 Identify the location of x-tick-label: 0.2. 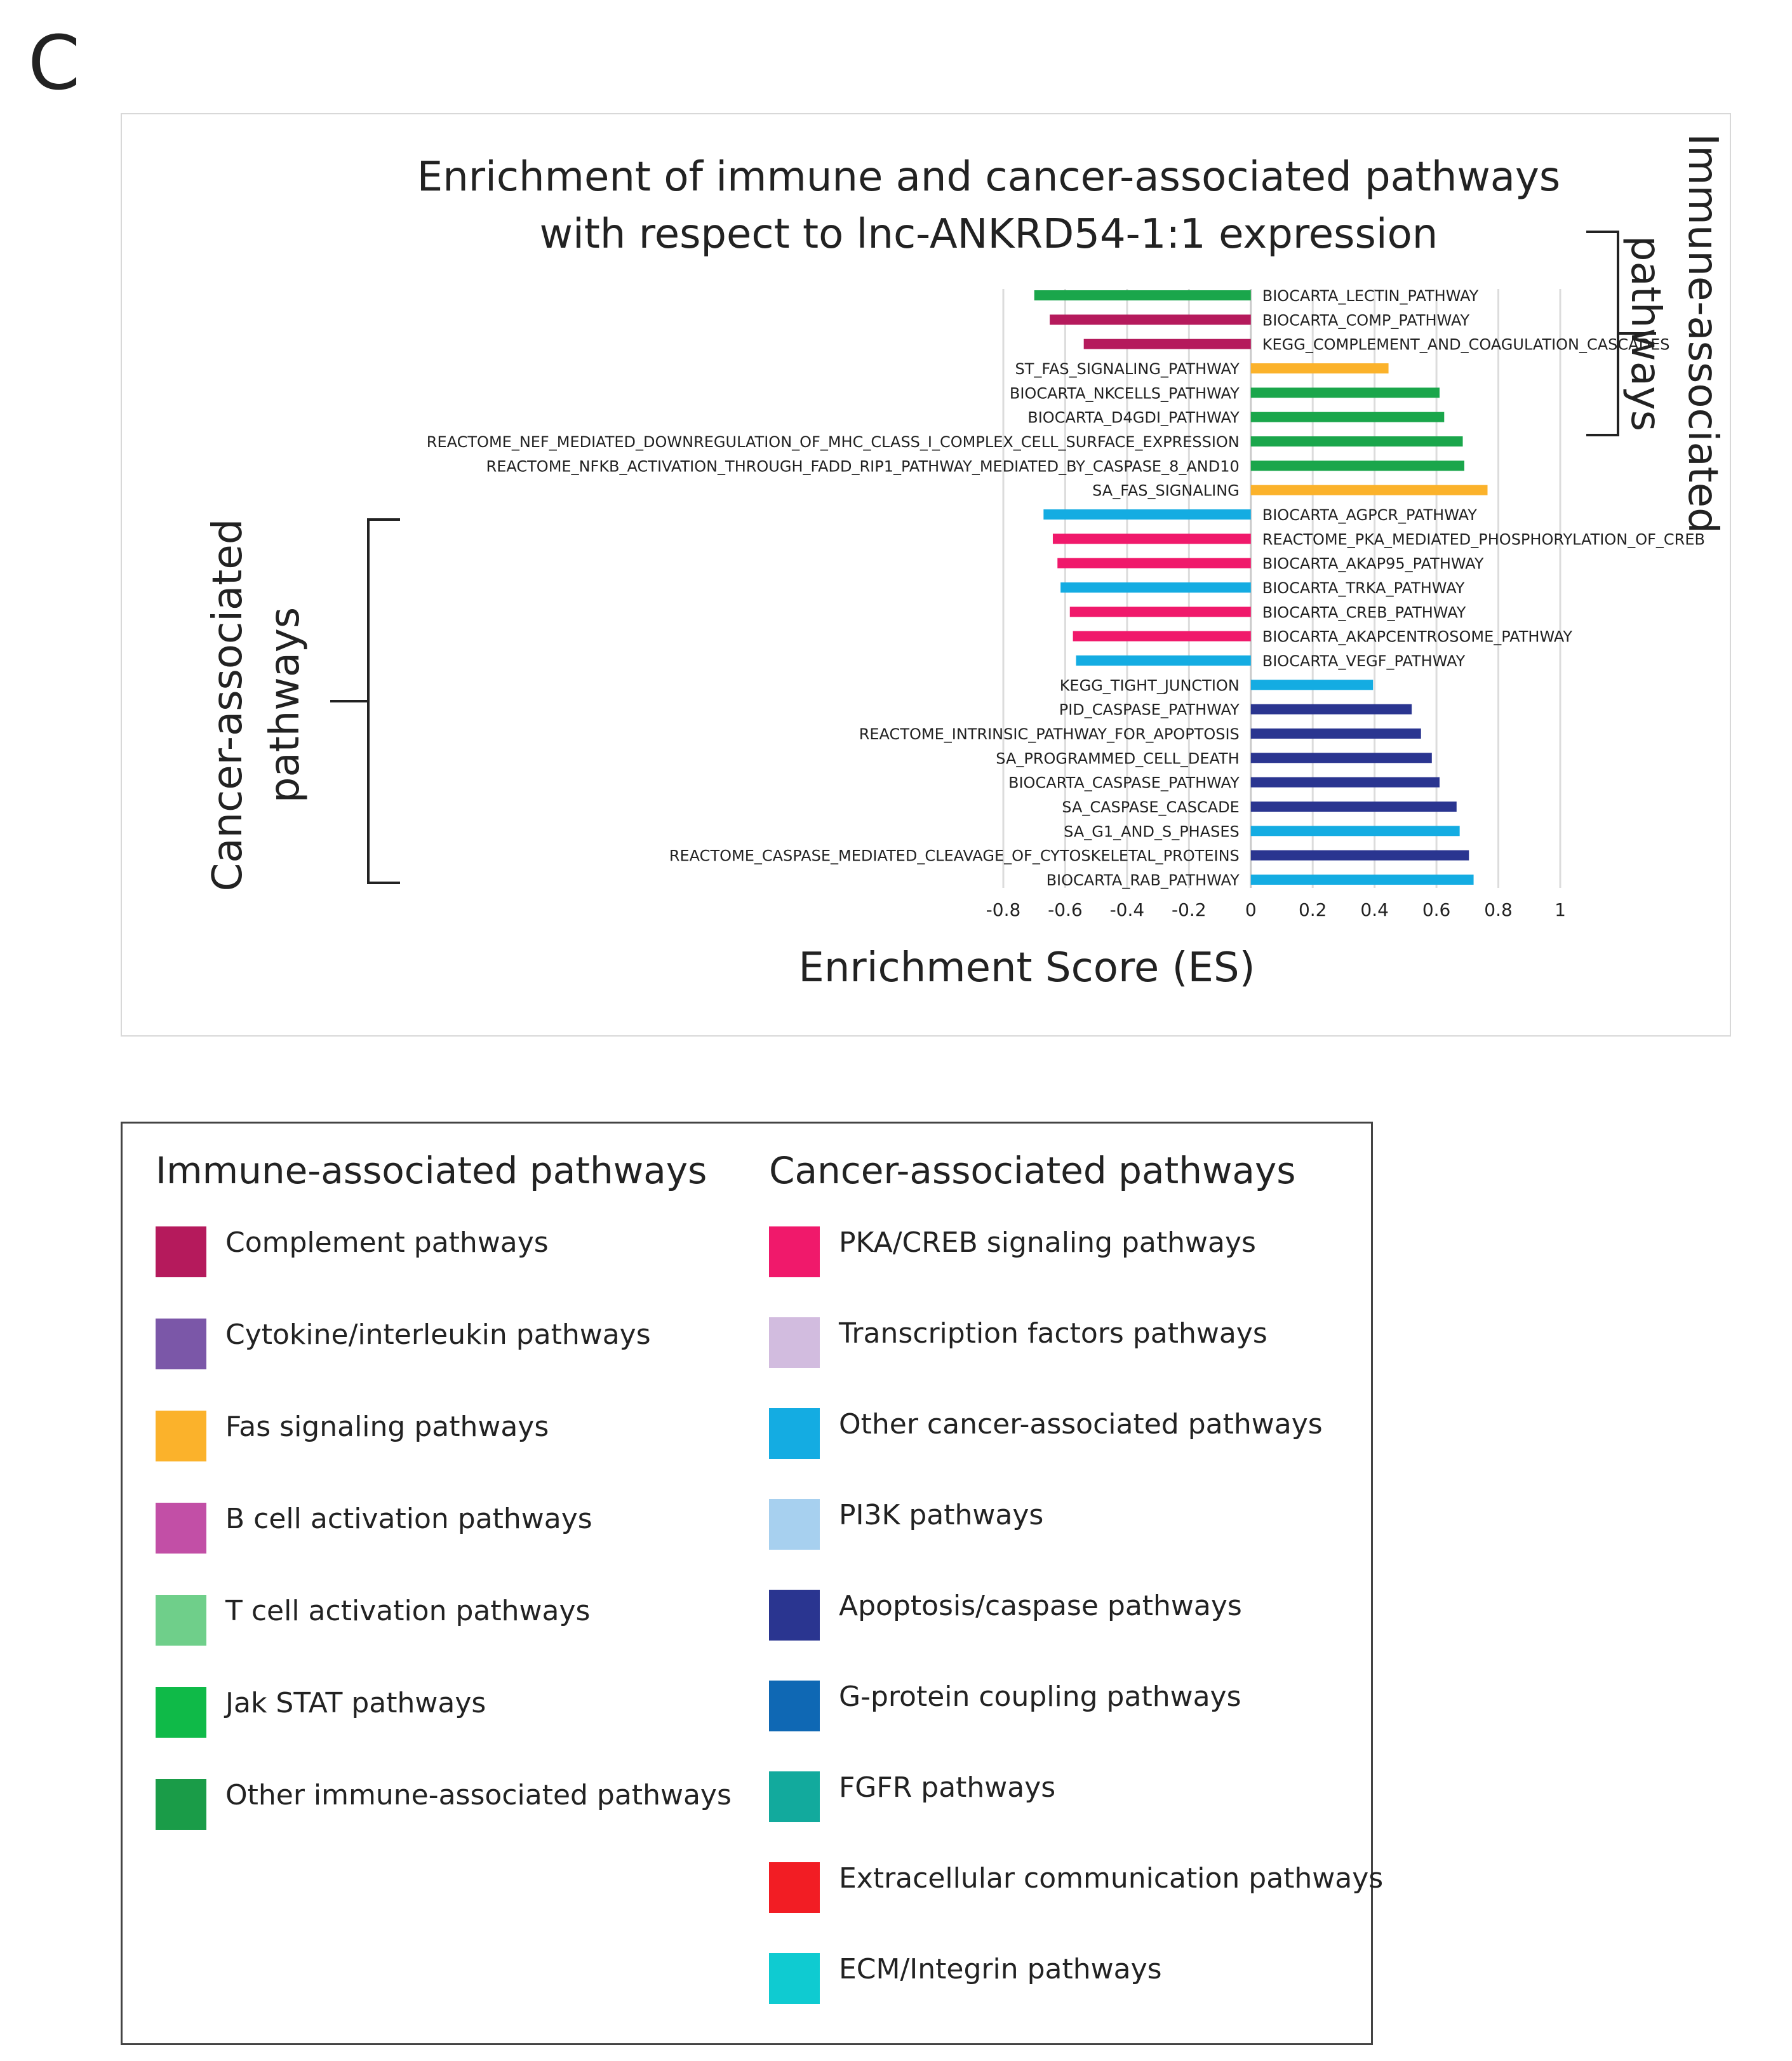
(1313, 910).